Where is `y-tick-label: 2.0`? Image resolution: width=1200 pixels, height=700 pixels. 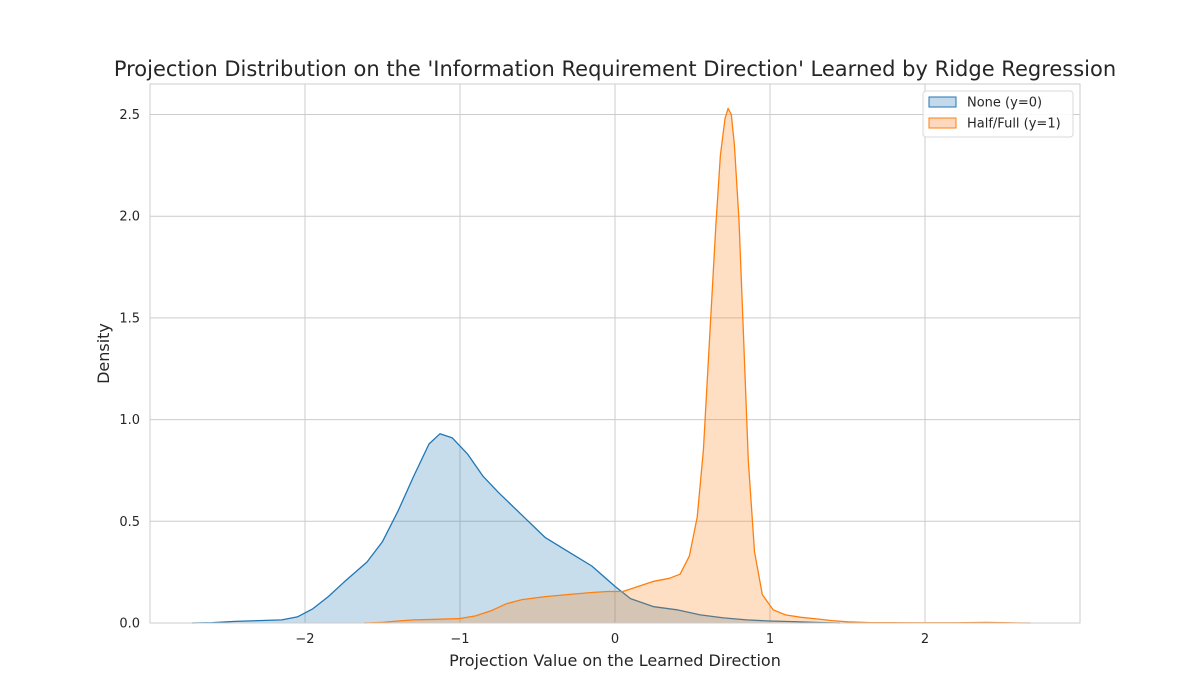
y-tick-label: 2.0 is located at coordinates (129, 217).